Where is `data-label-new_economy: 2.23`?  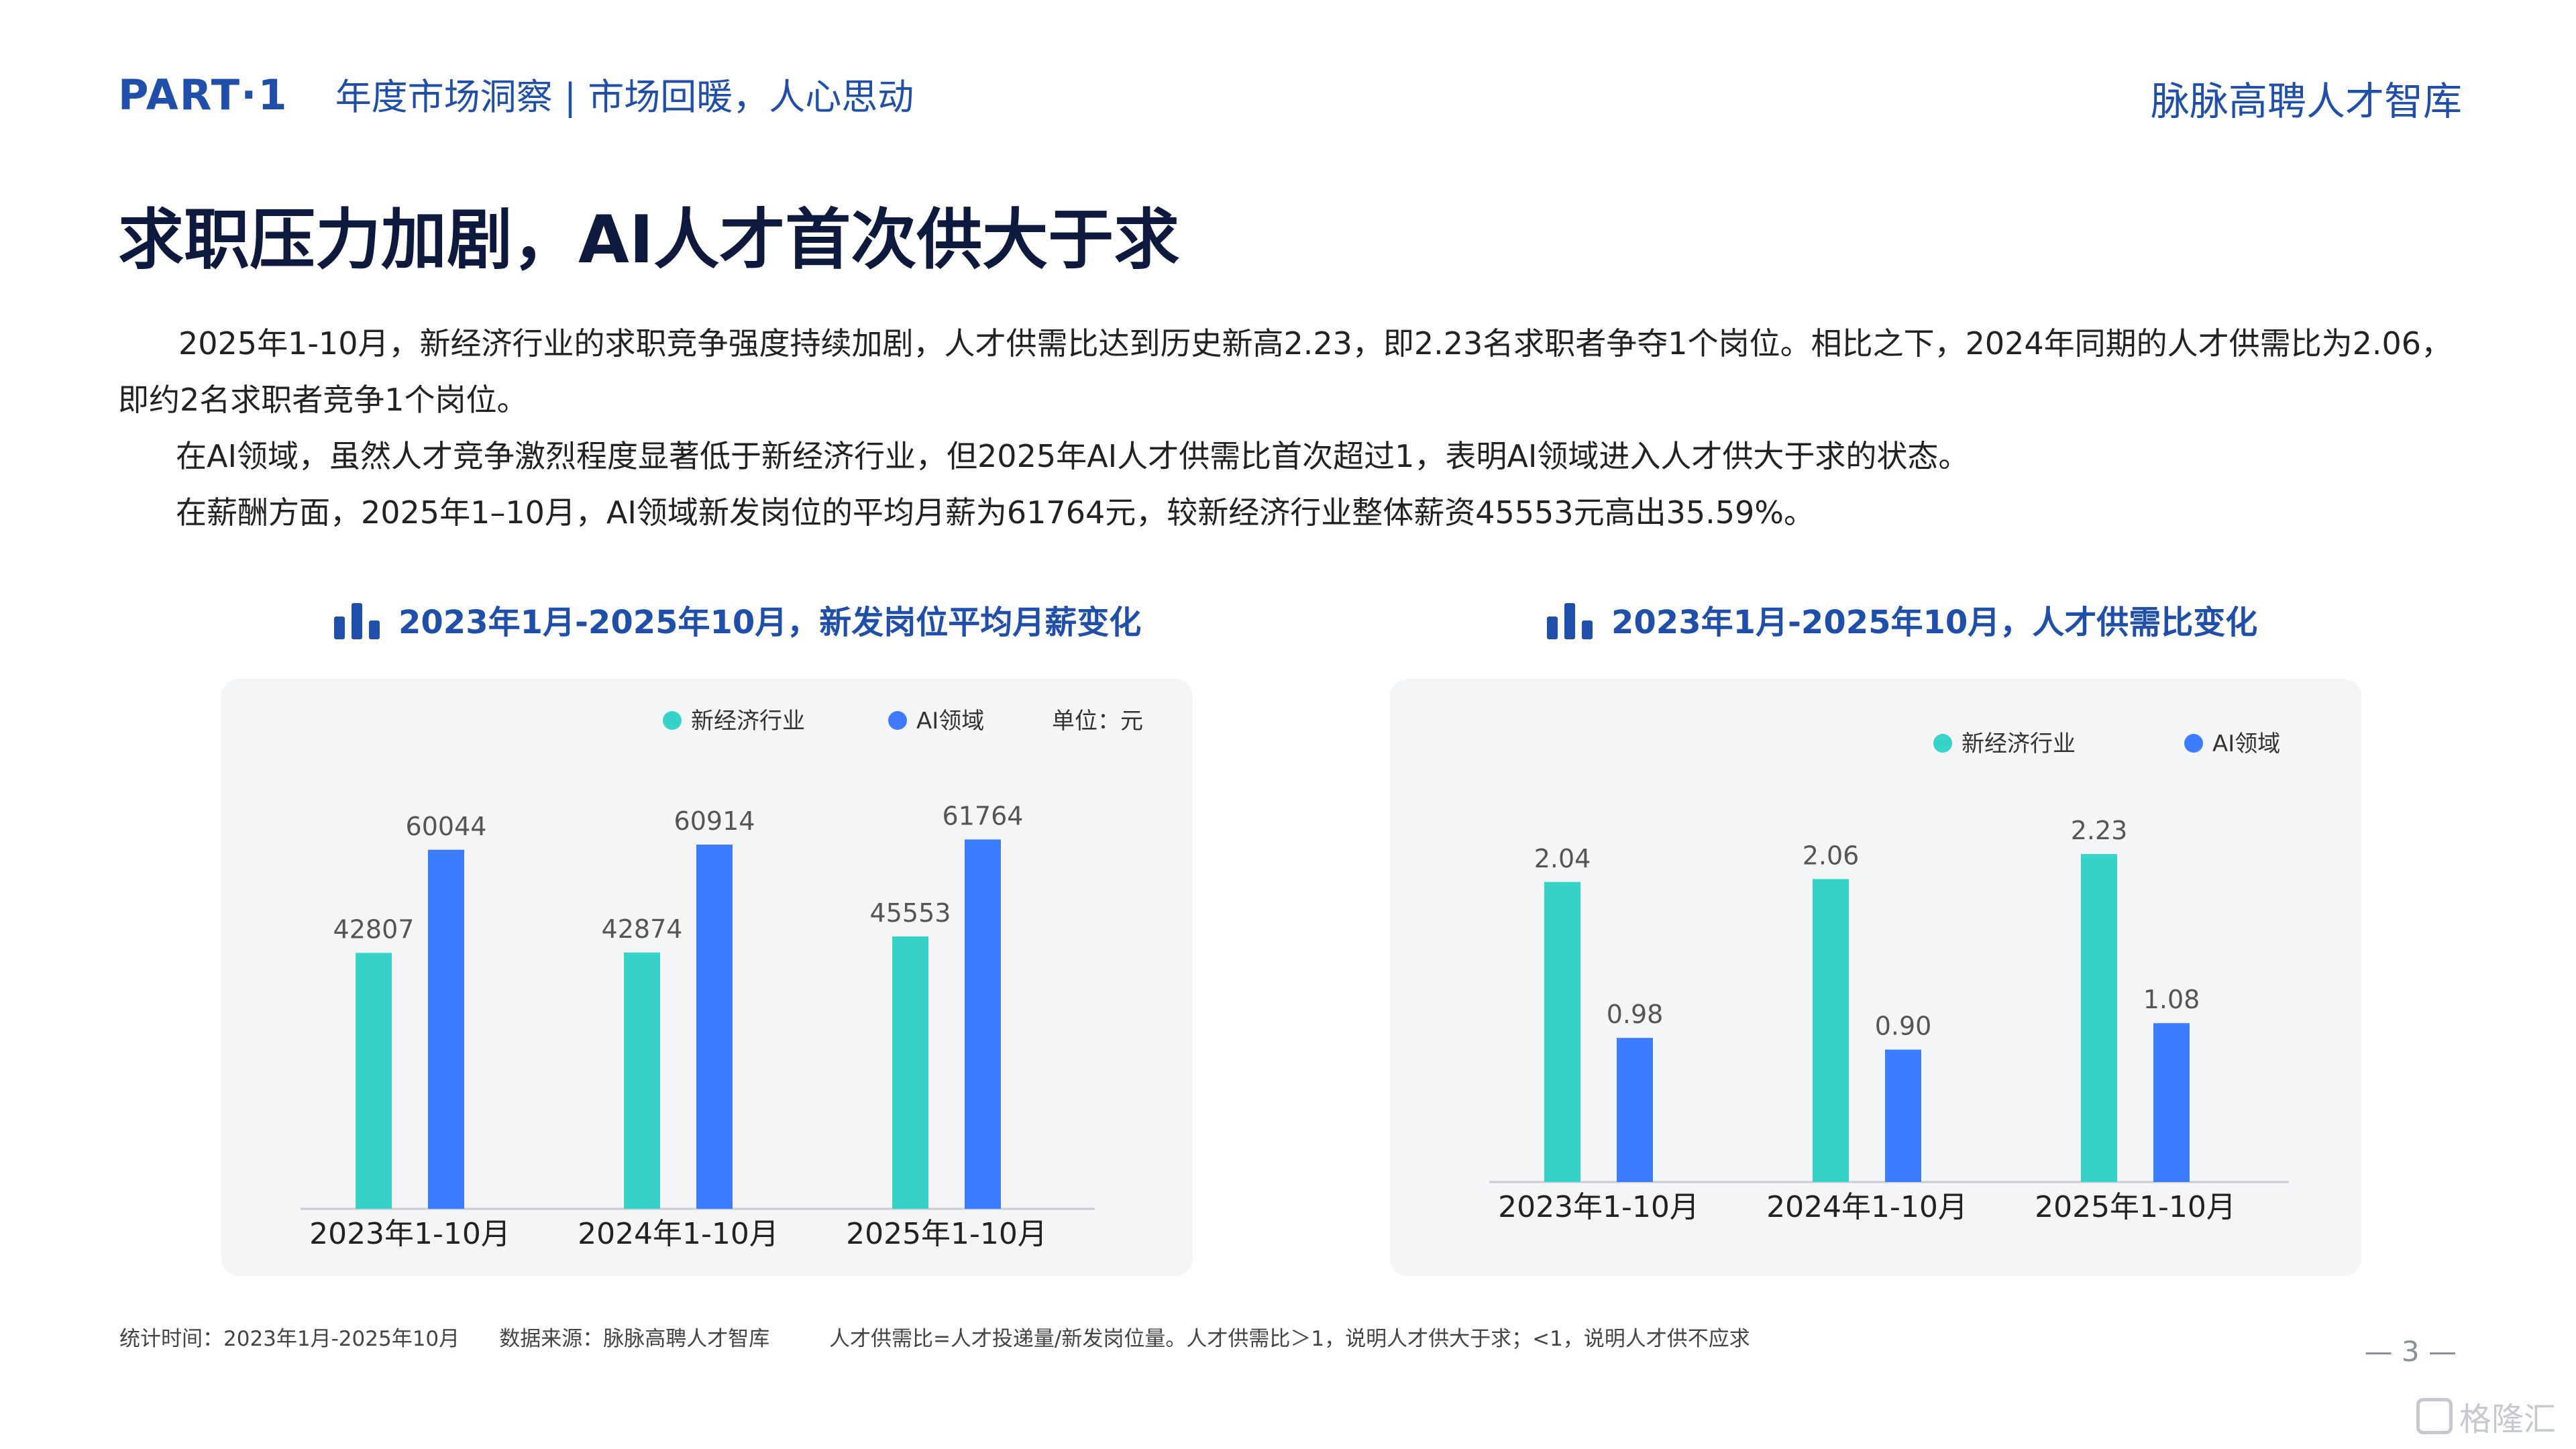 data-label-new_economy: 2.23 is located at coordinates (2099, 830).